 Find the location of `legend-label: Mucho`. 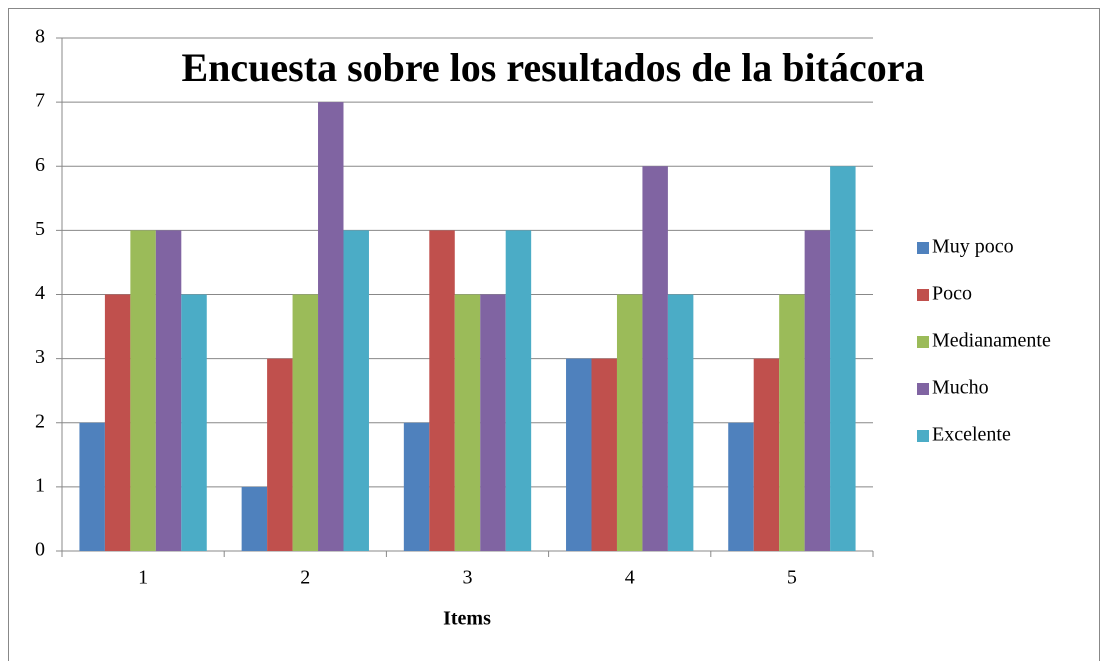

legend-label: Mucho is located at coordinates (960, 388).